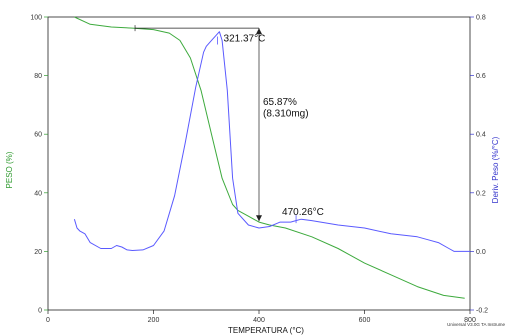  What do you see at coordinates (266, 330) in the screenshot?
I see `x-axis-title: TEMPERATURA (°C)` at bounding box center [266, 330].